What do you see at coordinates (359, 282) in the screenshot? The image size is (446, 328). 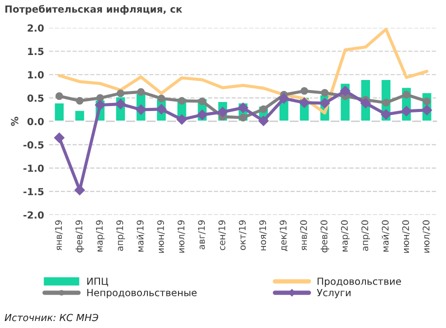 I see `legend-label: Продовольствие` at bounding box center [359, 282].